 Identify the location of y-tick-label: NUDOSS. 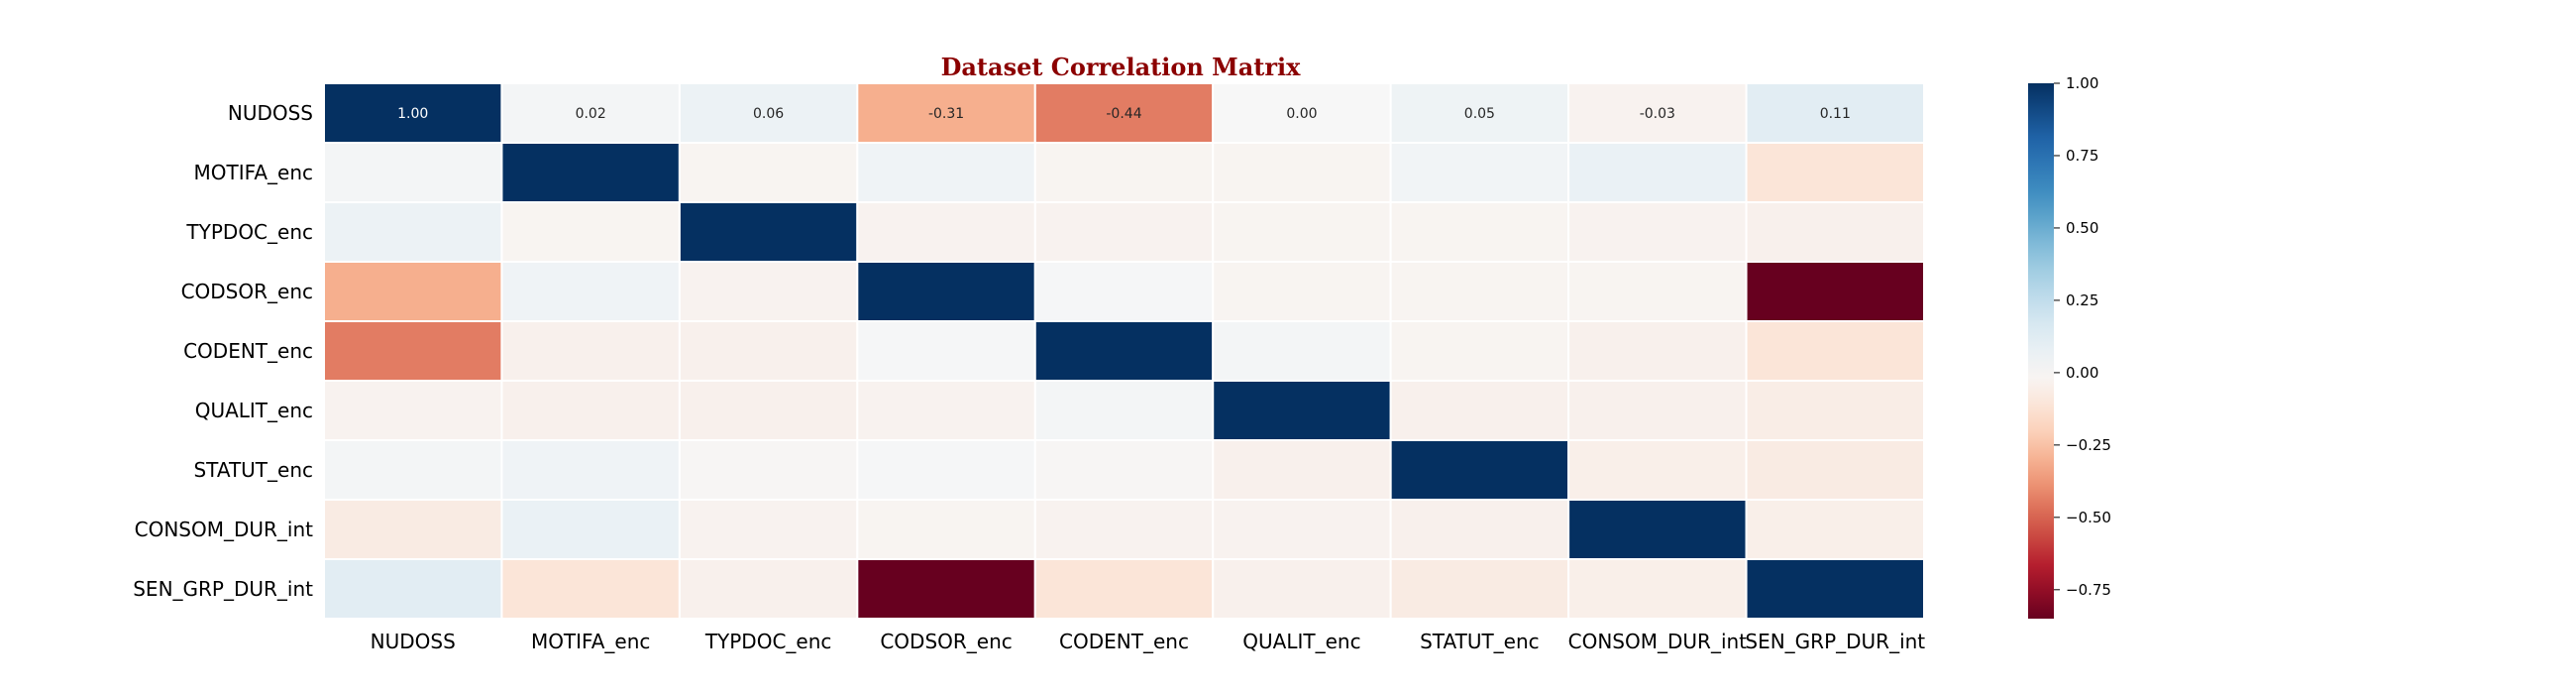
(270, 113).